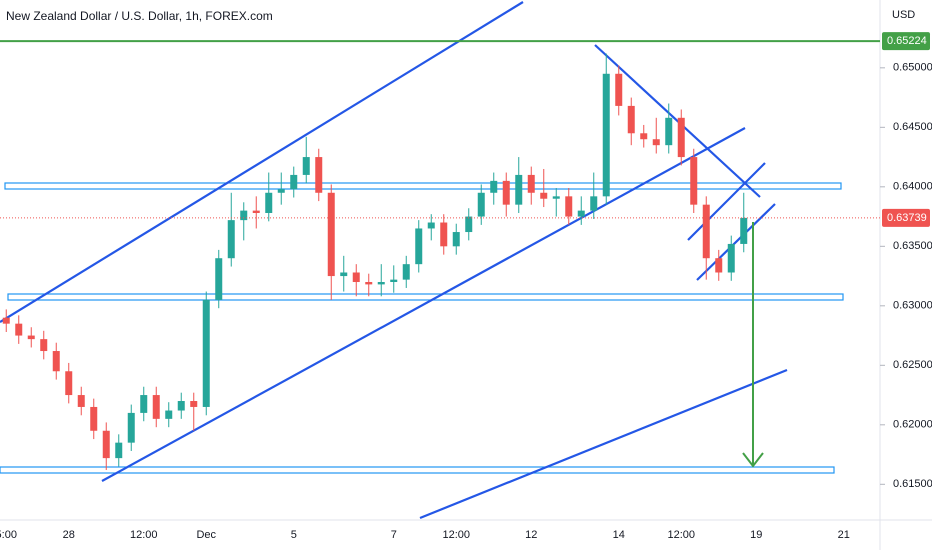 The width and height of the screenshot is (932, 550). I want to click on y-tick-label: 0.64500, so click(912, 127).